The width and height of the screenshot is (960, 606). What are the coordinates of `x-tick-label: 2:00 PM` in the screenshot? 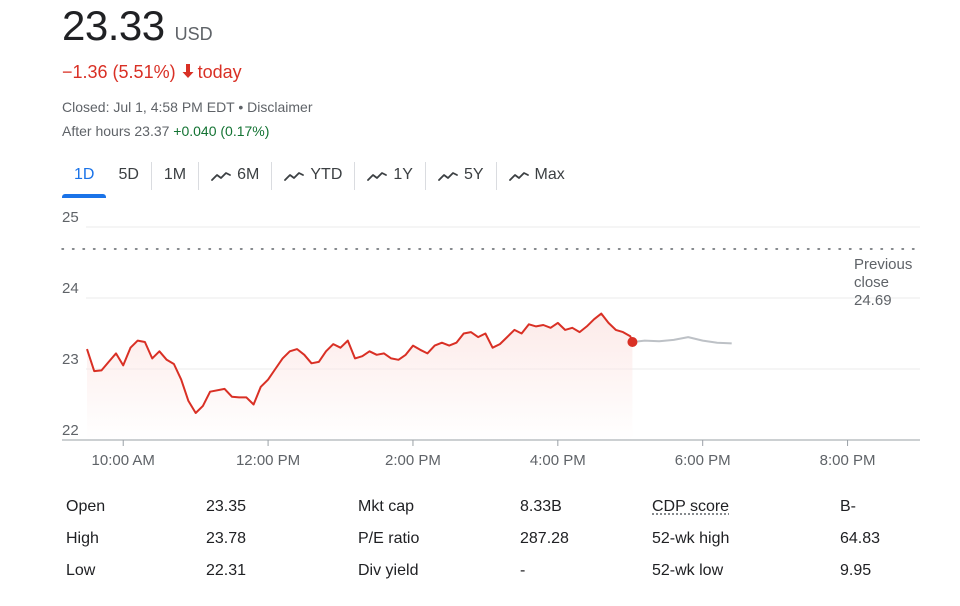 It's located at (413, 460).